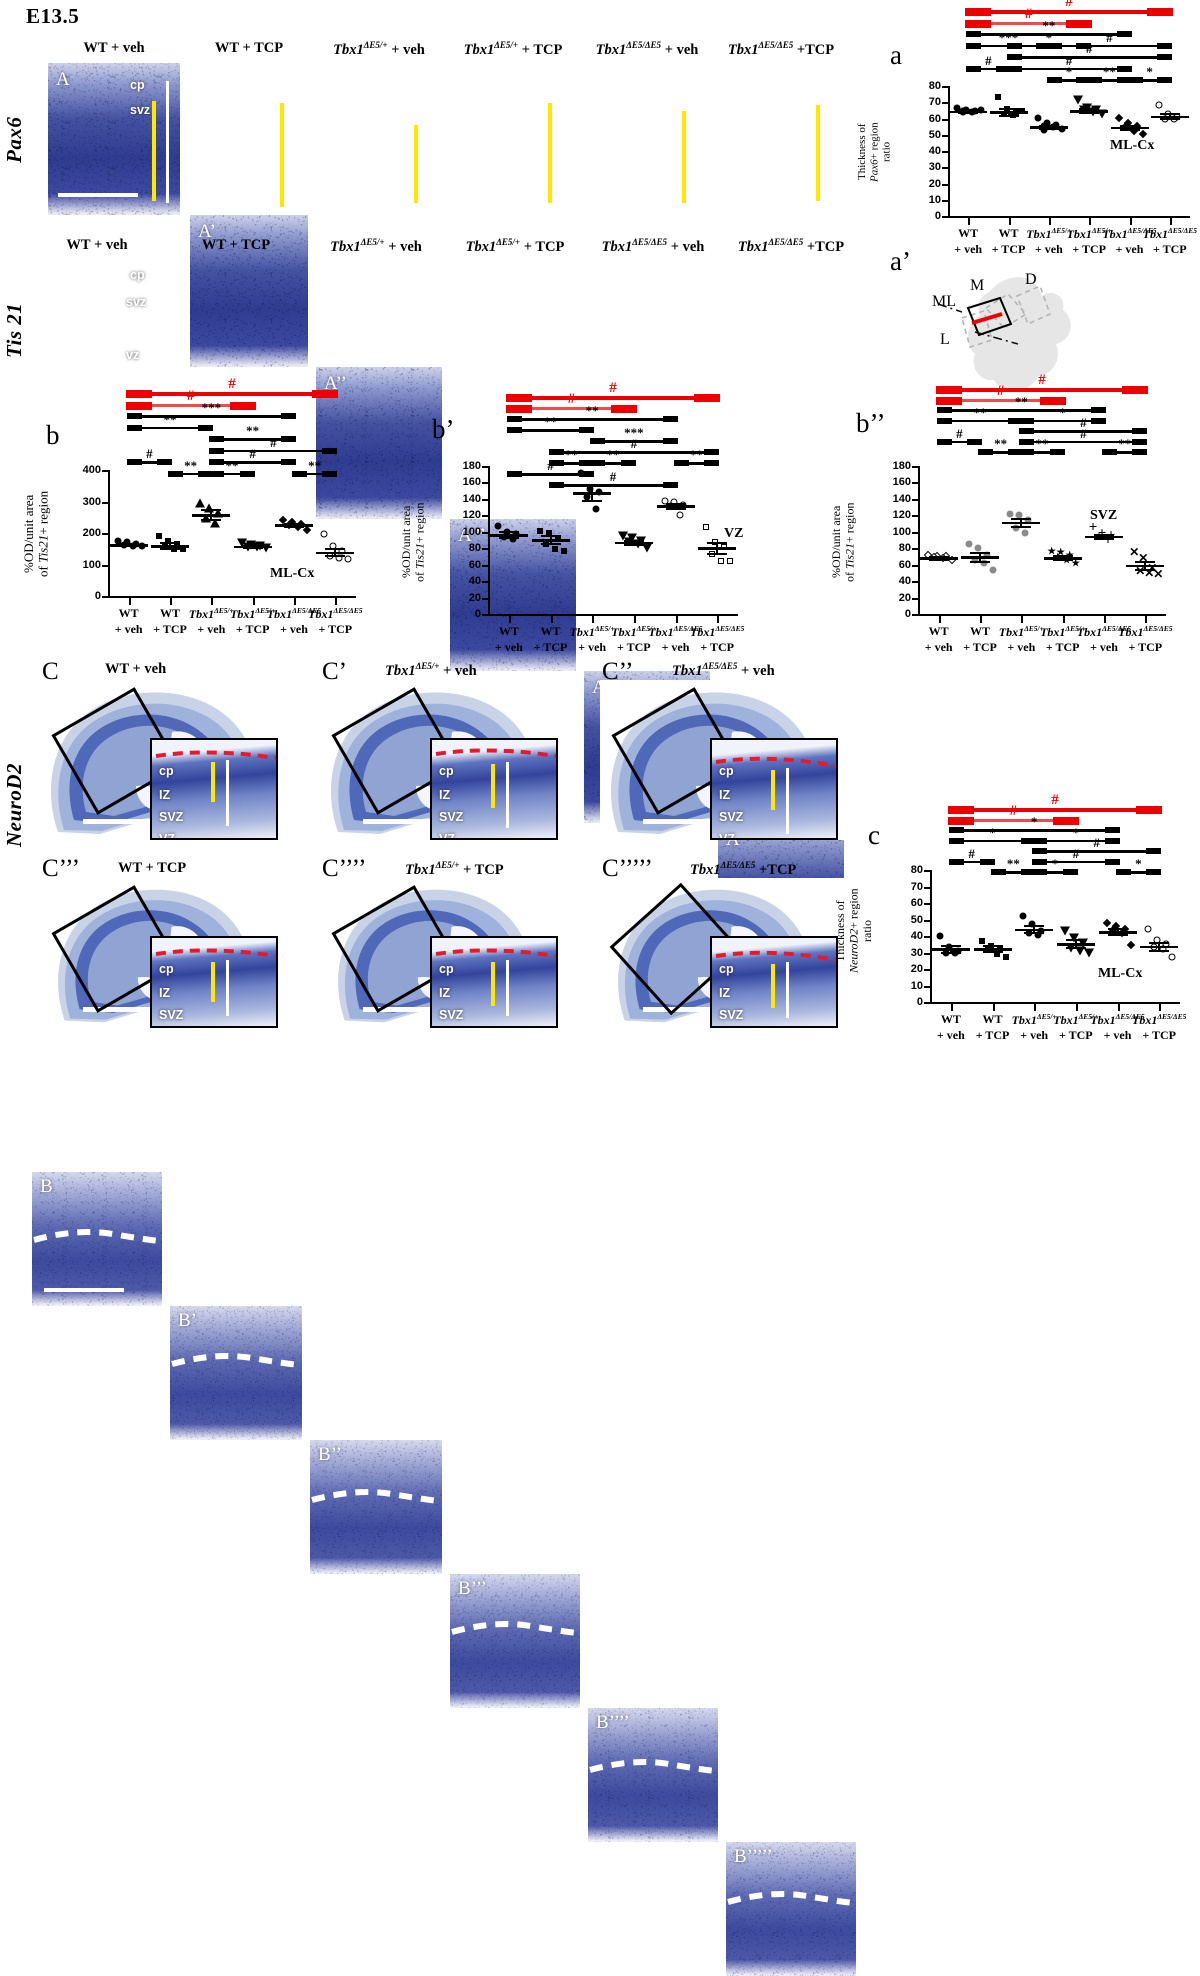 This screenshot has width=1200, height=1976. What do you see at coordinates (916, 919) in the screenshot?
I see `y-tick-label: 50` at bounding box center [916, 919].